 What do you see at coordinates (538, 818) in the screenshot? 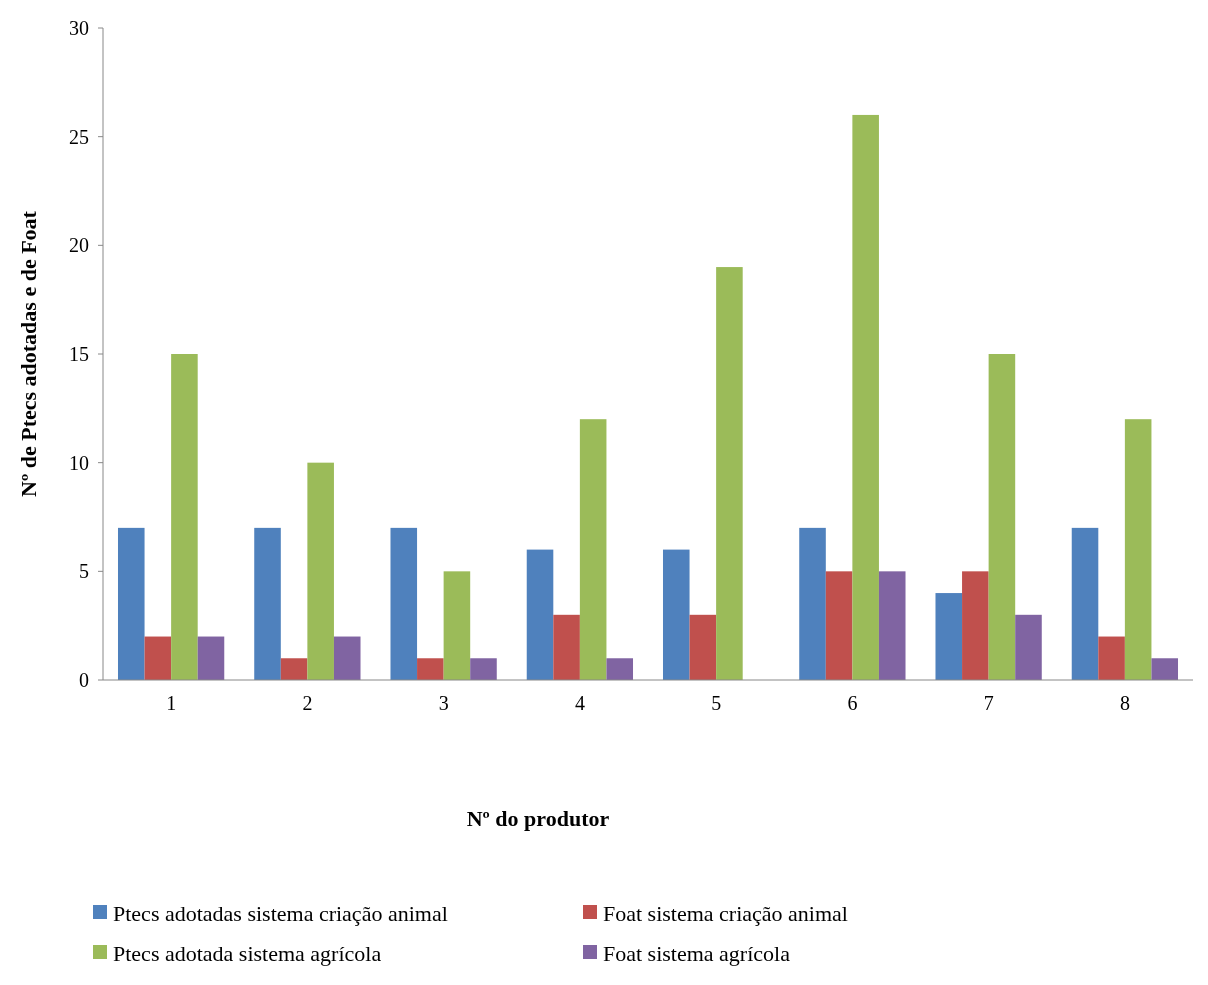
I see `x-axis-title: Nº do produtor` at bounding box center [538, 818].